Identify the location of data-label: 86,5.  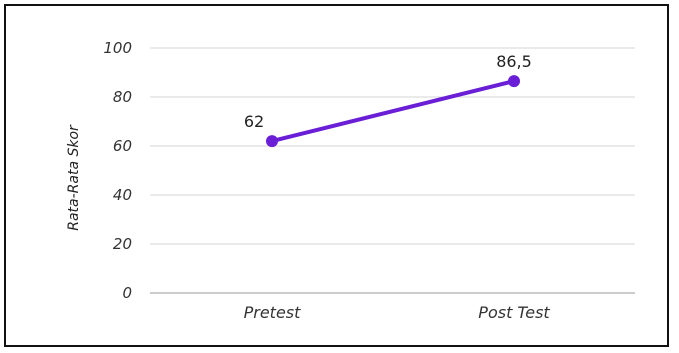
(514, 61).